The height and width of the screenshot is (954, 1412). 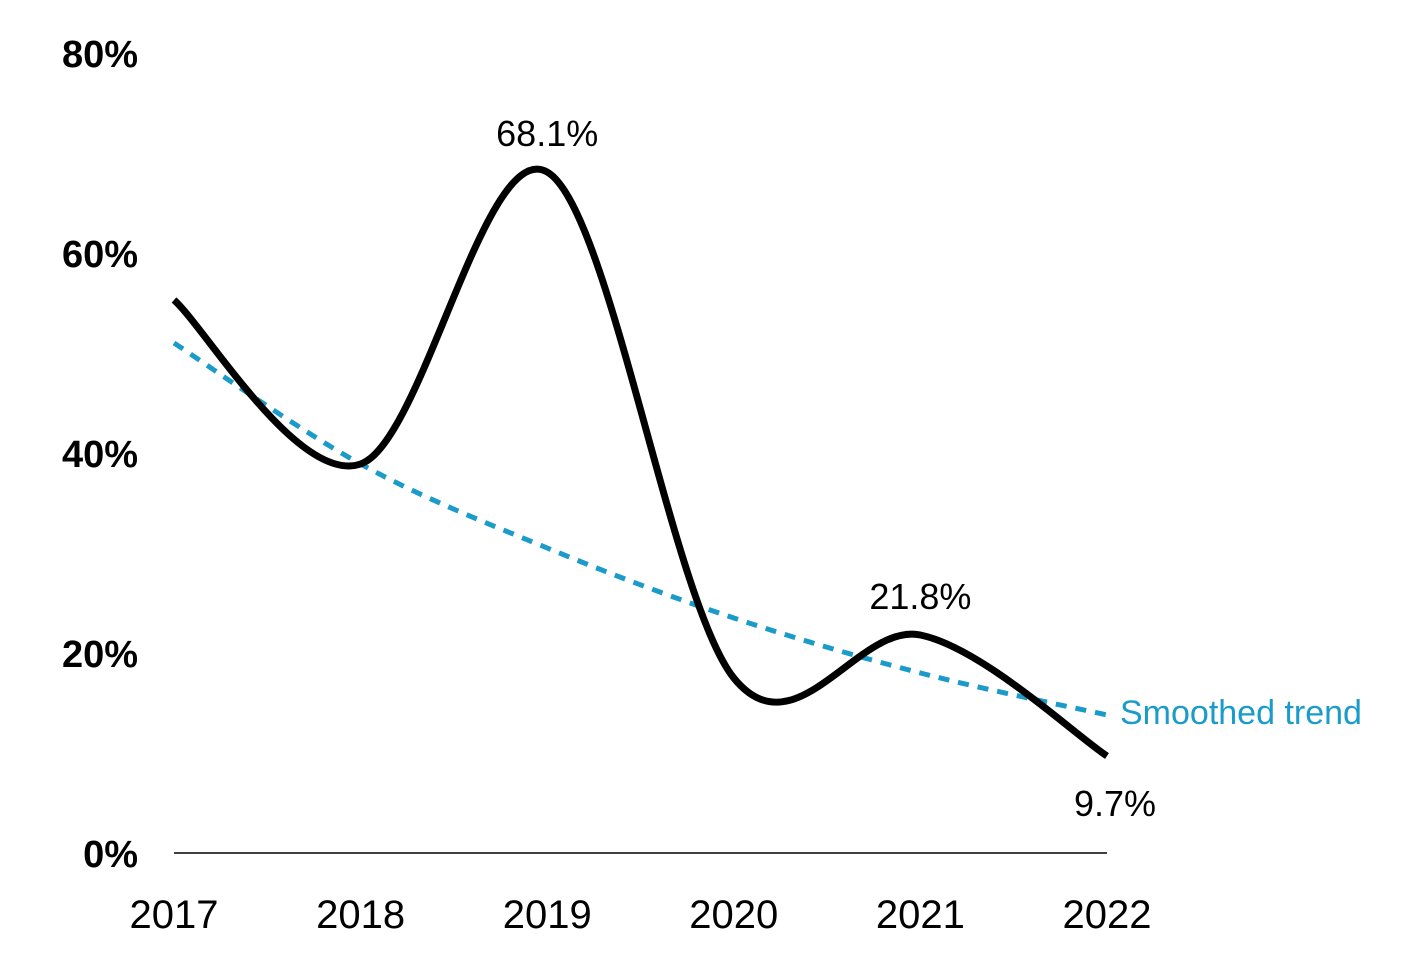 What do you see at coordinates (100, 655) in the screenshot?
I see `y-tick-label: 20%` at bounding box center [100, 655].